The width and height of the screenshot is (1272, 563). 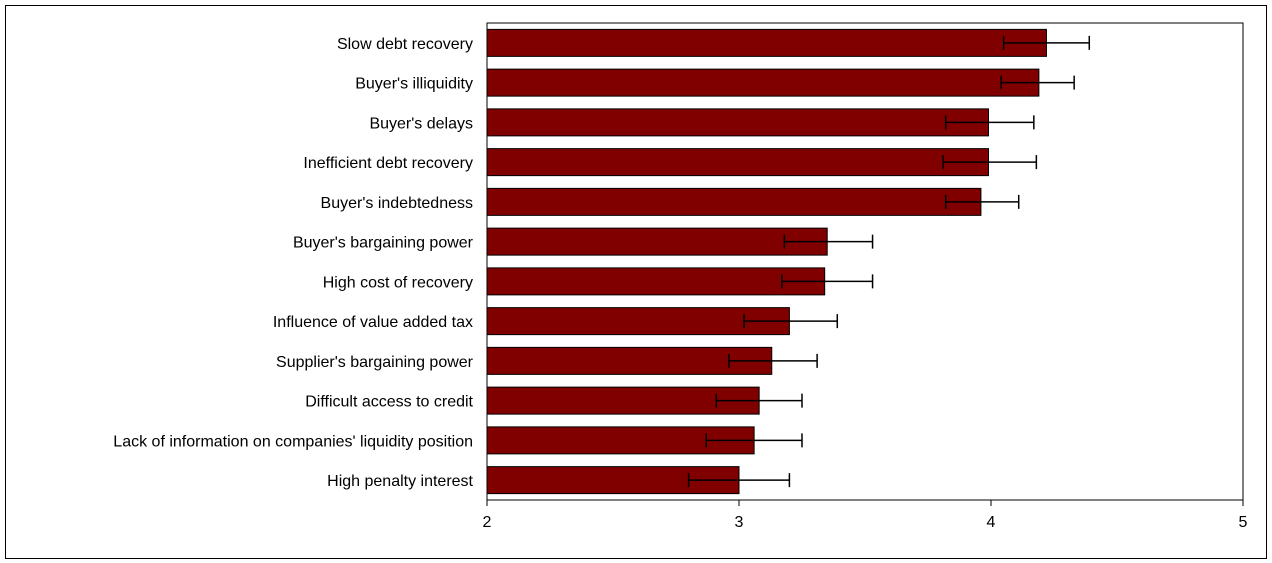 I want to click on x-tick-label: 4, so click(x=991, y=522).